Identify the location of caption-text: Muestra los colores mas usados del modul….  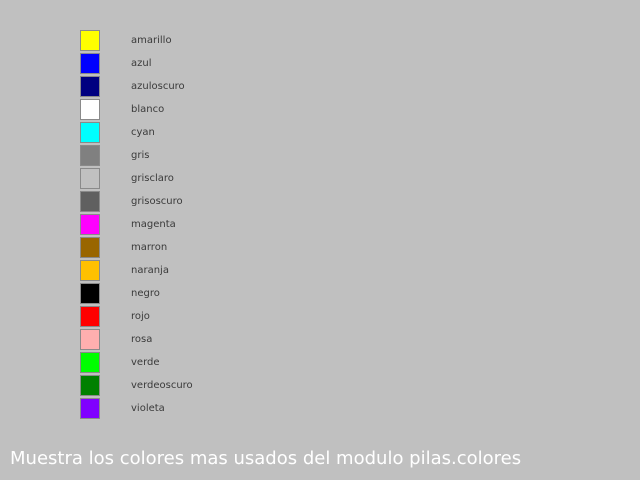
(266, 458).